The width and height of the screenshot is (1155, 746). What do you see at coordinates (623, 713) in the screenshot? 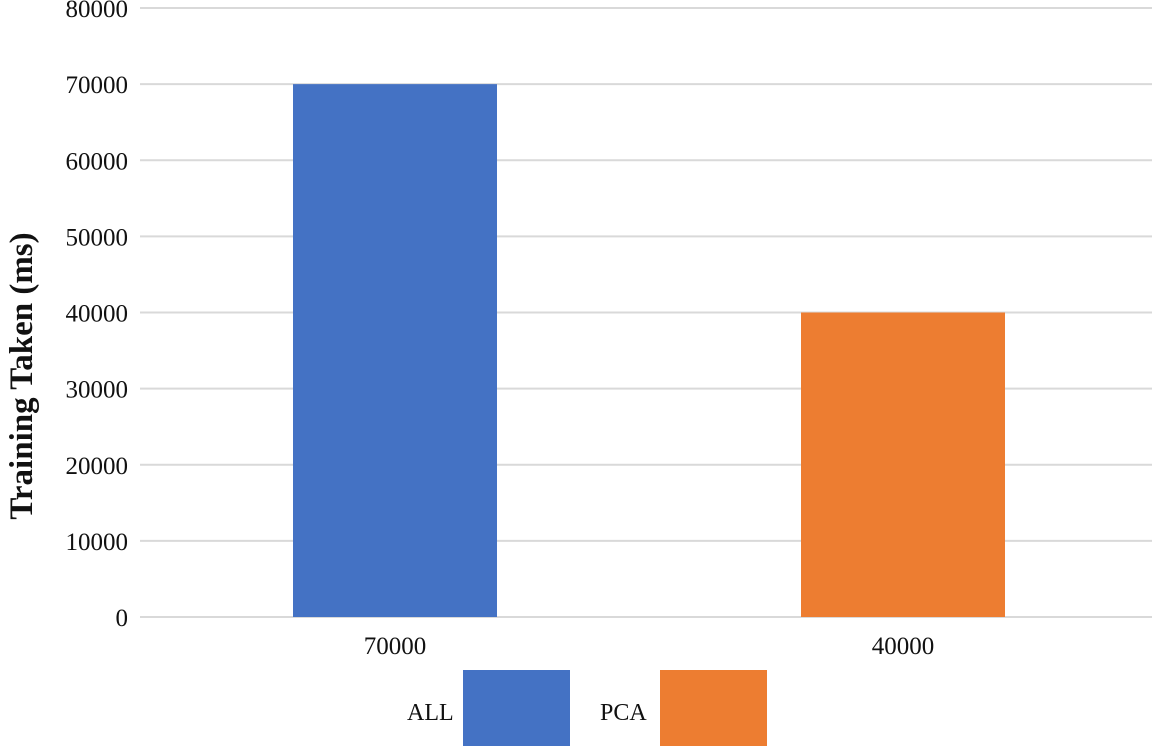
I see `legend-label-pca: PCA` at bounding box center [623, 713].